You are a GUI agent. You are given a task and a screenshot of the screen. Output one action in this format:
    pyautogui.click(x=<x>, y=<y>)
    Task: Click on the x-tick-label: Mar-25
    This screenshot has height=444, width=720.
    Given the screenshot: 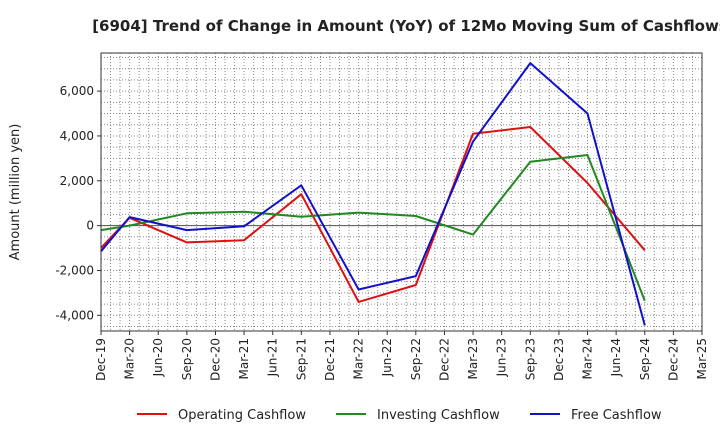 What is the action you would take?
    pyautogui.click(x=702, y=358)
    